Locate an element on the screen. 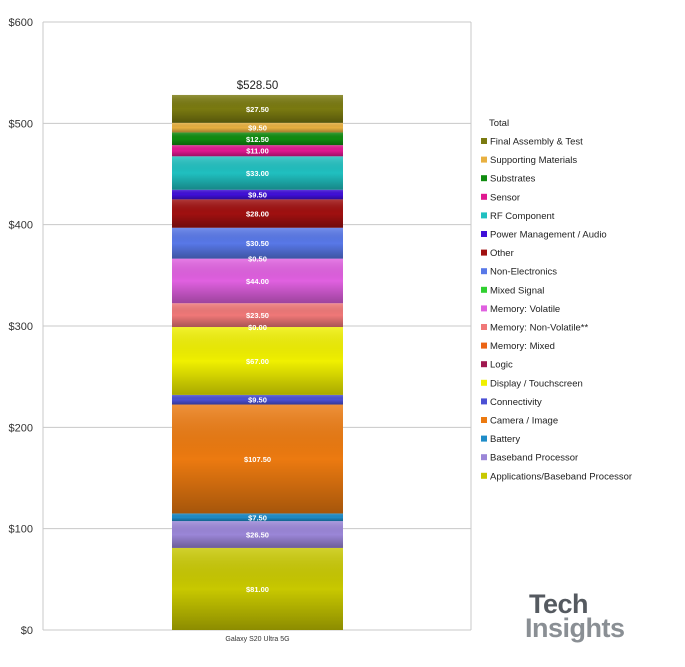  legend-entry-label: Mixed Signal is located at coordinates (517, 290).